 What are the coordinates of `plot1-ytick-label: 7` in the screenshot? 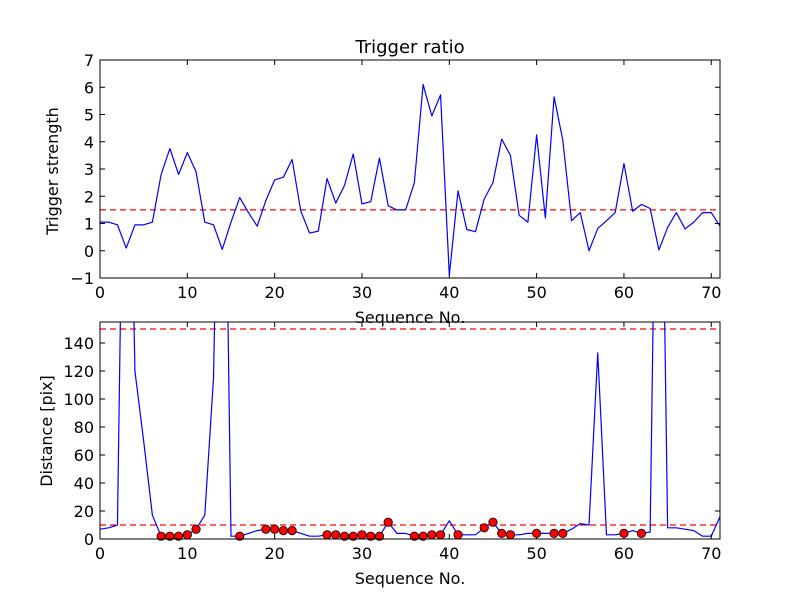 It's located at (89, 60).